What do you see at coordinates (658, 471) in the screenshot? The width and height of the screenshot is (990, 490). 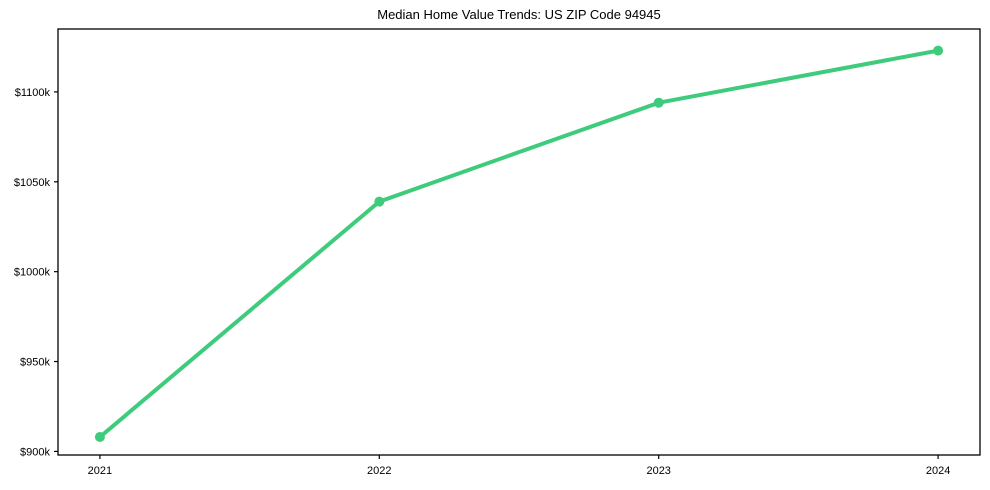 I see `x-tick-label: 2023` at bounding box center [658, 471].